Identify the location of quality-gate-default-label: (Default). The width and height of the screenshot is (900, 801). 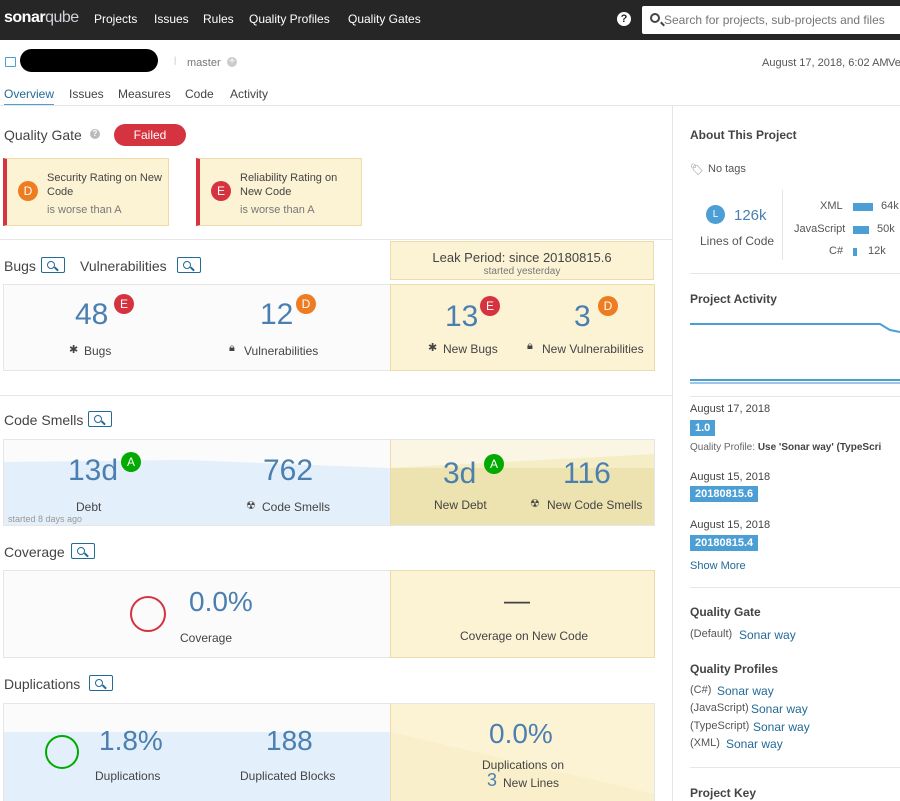
(711, 634).